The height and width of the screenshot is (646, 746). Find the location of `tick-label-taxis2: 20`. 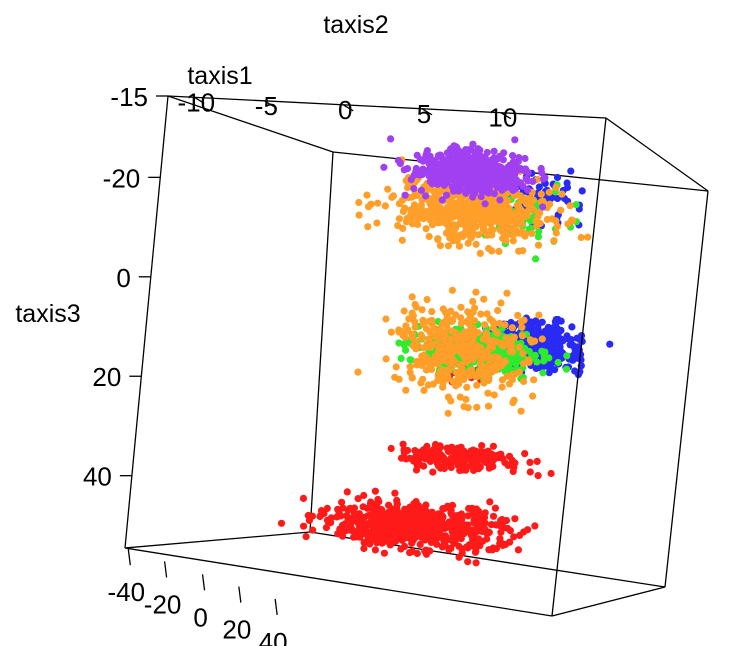

tick-label-taxis2: 20 is located at coordinates (236, 630).